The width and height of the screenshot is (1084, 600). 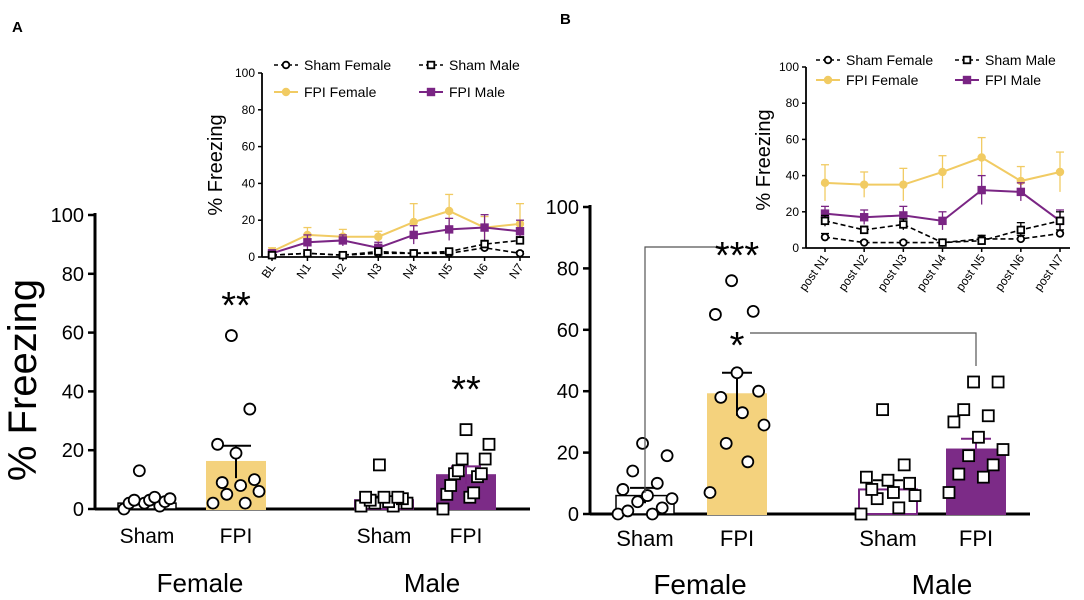 I want to click on inset-x-tick-label: N1, so click(x=304, y=270).